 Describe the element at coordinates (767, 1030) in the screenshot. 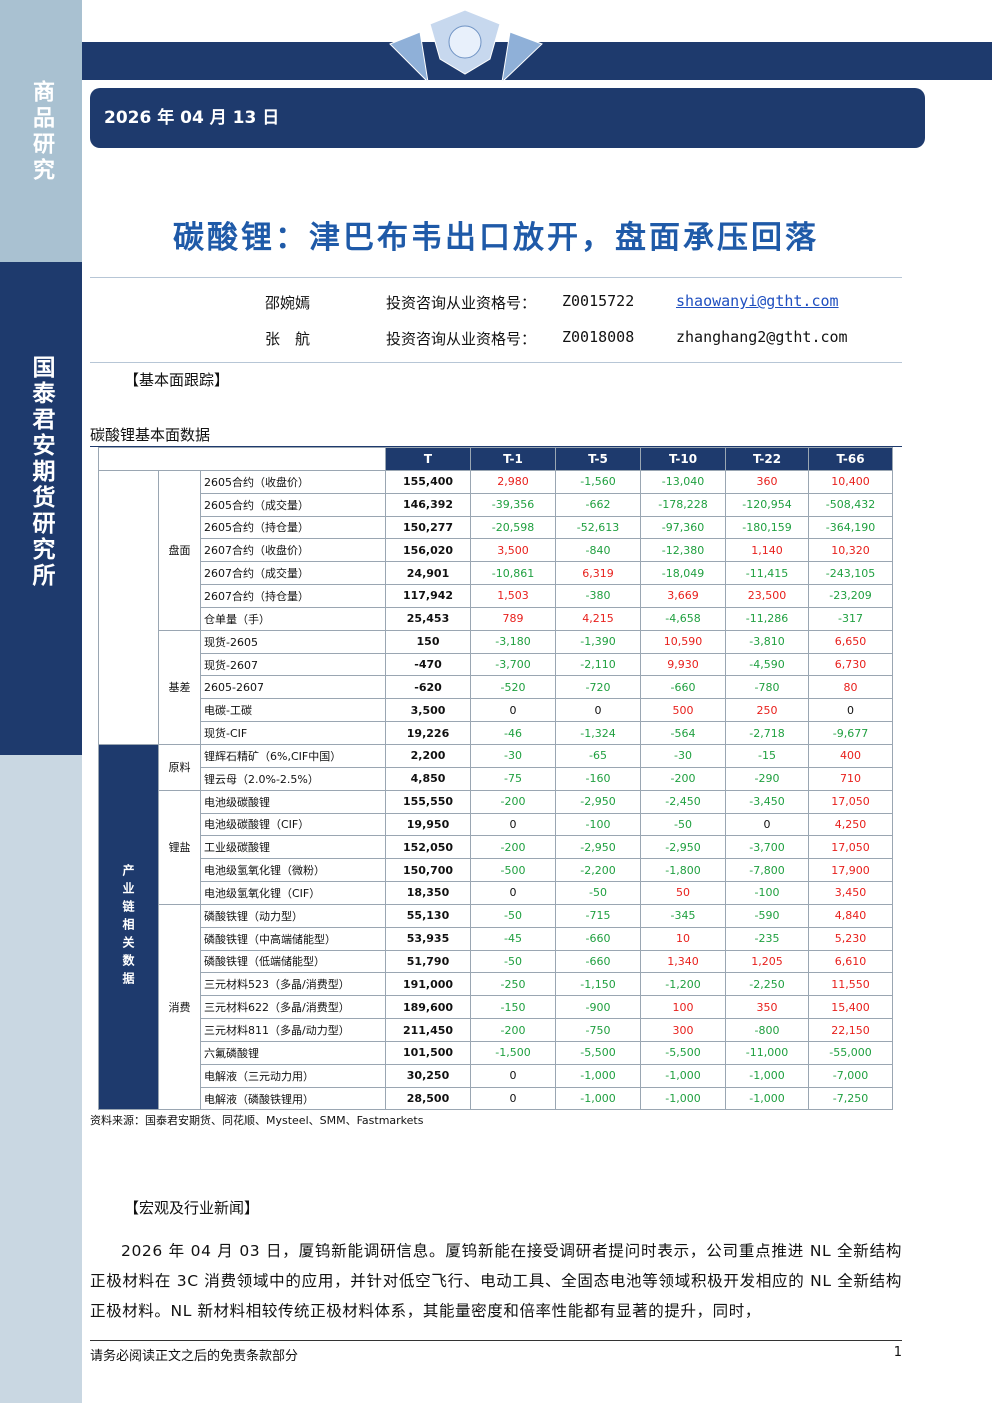

I see `value-cell: -800` at that location.